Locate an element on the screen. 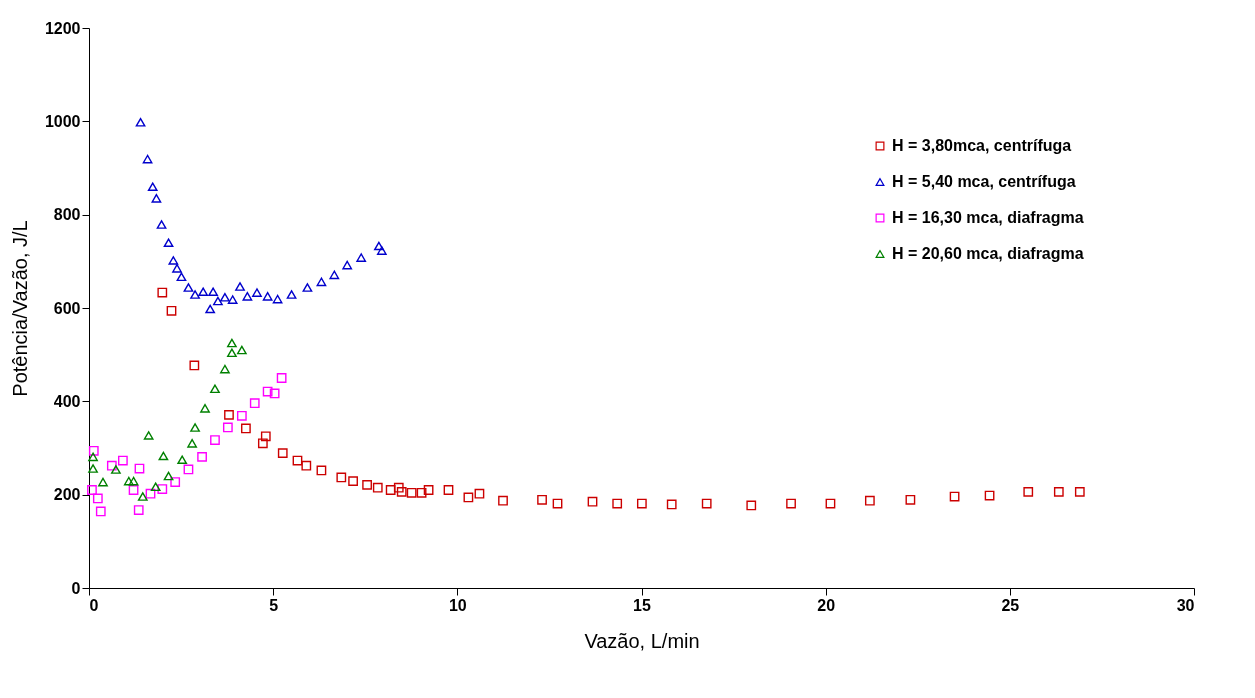 The height and width of the screenshot is (698, 1255). y-tick-label: 0 is located at coordinates (76, 588).